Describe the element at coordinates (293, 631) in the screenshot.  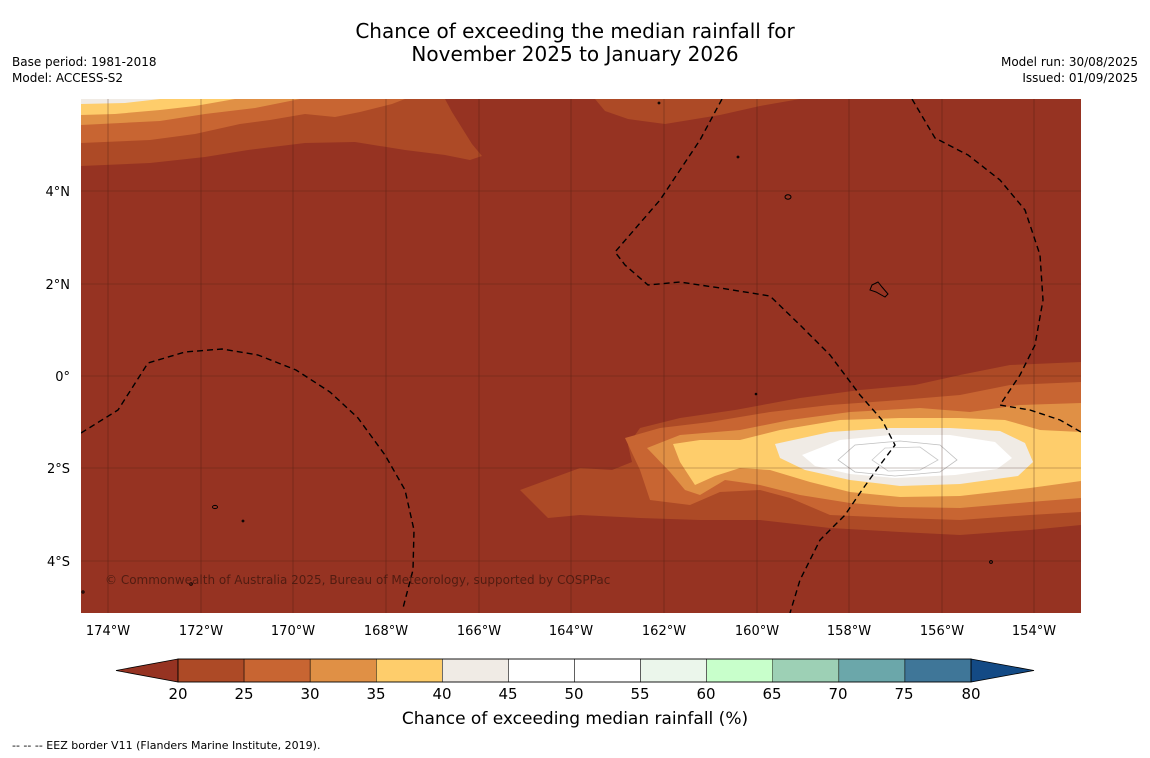
I see `lon-label: 170°W` at that location.